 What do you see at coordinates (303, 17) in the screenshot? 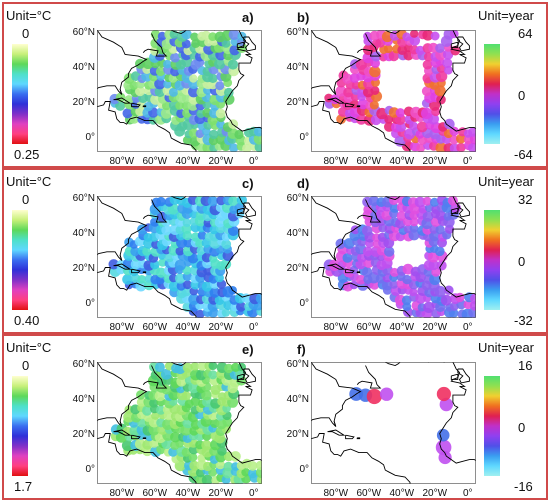
I see `panel-label: b)` at bounding box center [303, 17].